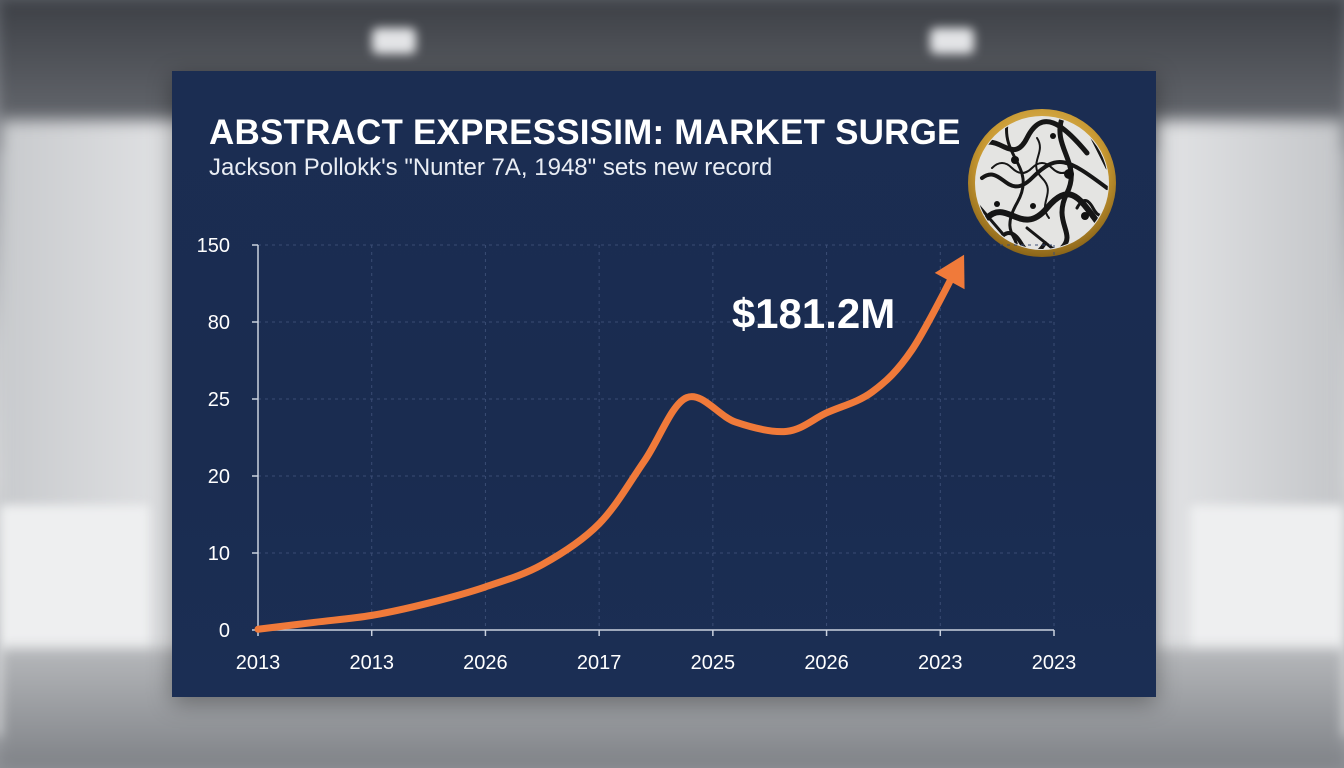 Image resolution: width=1344 pixels, height=768 pixels. What do you see at coordinates (219, 323) in the screenshot?
I see `y-tick-label: 80` at bounding box center [219, 323].